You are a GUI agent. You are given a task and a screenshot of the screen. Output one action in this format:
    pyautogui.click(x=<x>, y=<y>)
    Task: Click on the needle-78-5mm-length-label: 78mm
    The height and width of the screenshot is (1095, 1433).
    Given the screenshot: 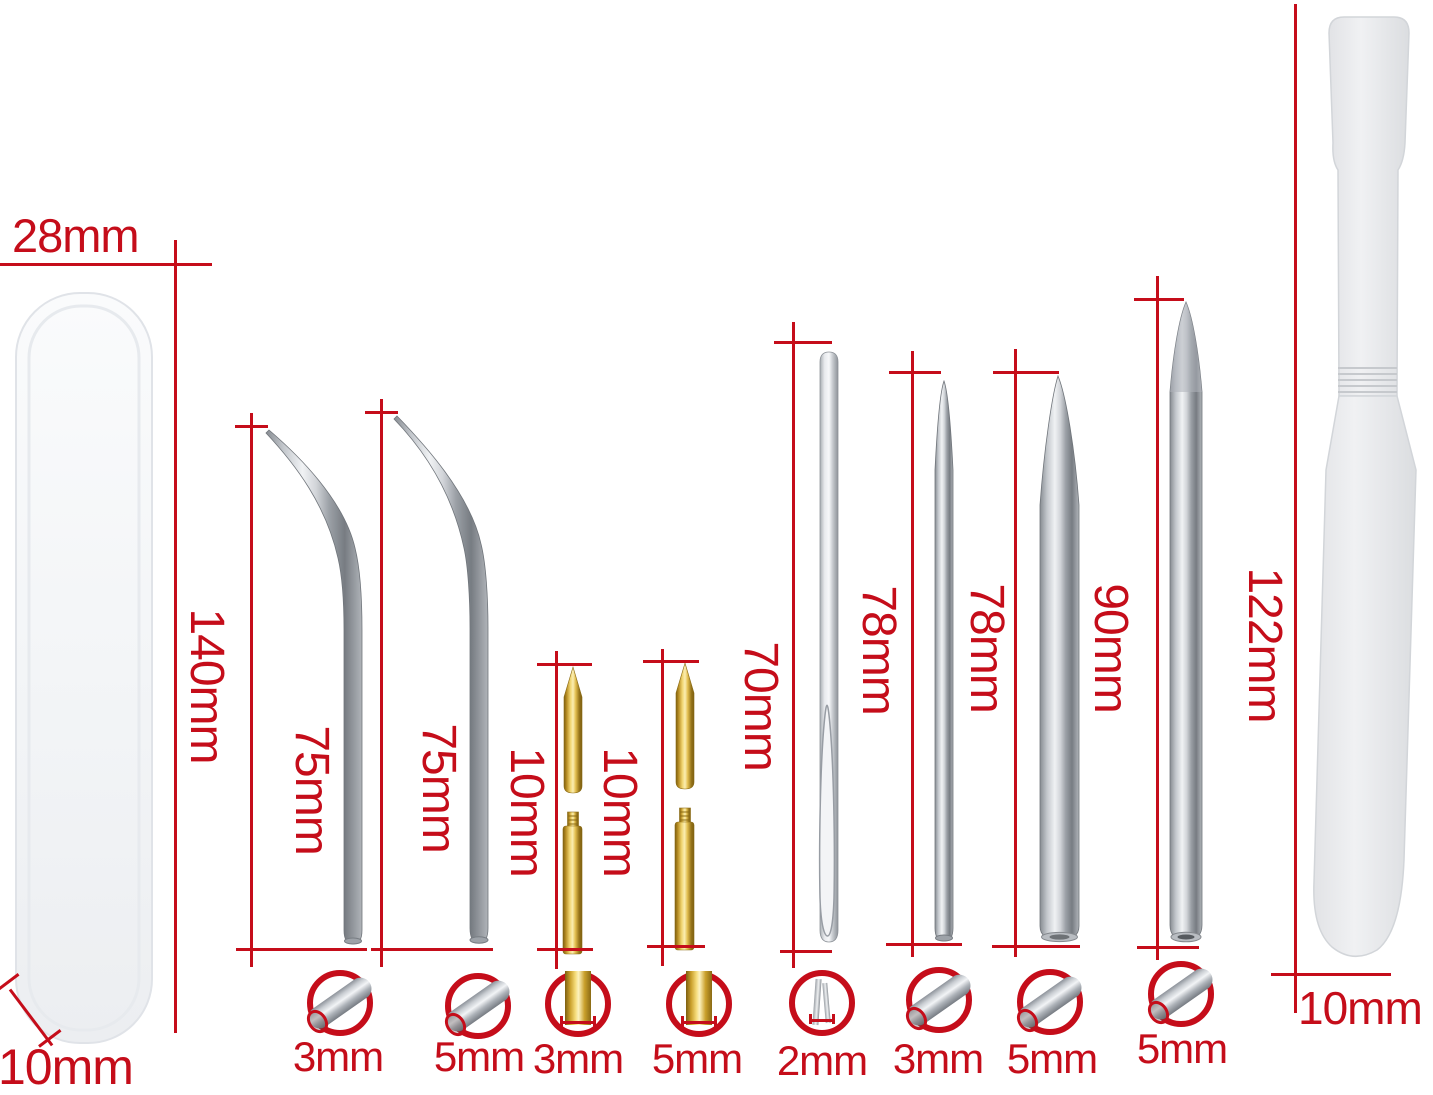 What is the action you would take?
    pyautogui.click(x=986, y=648)
    